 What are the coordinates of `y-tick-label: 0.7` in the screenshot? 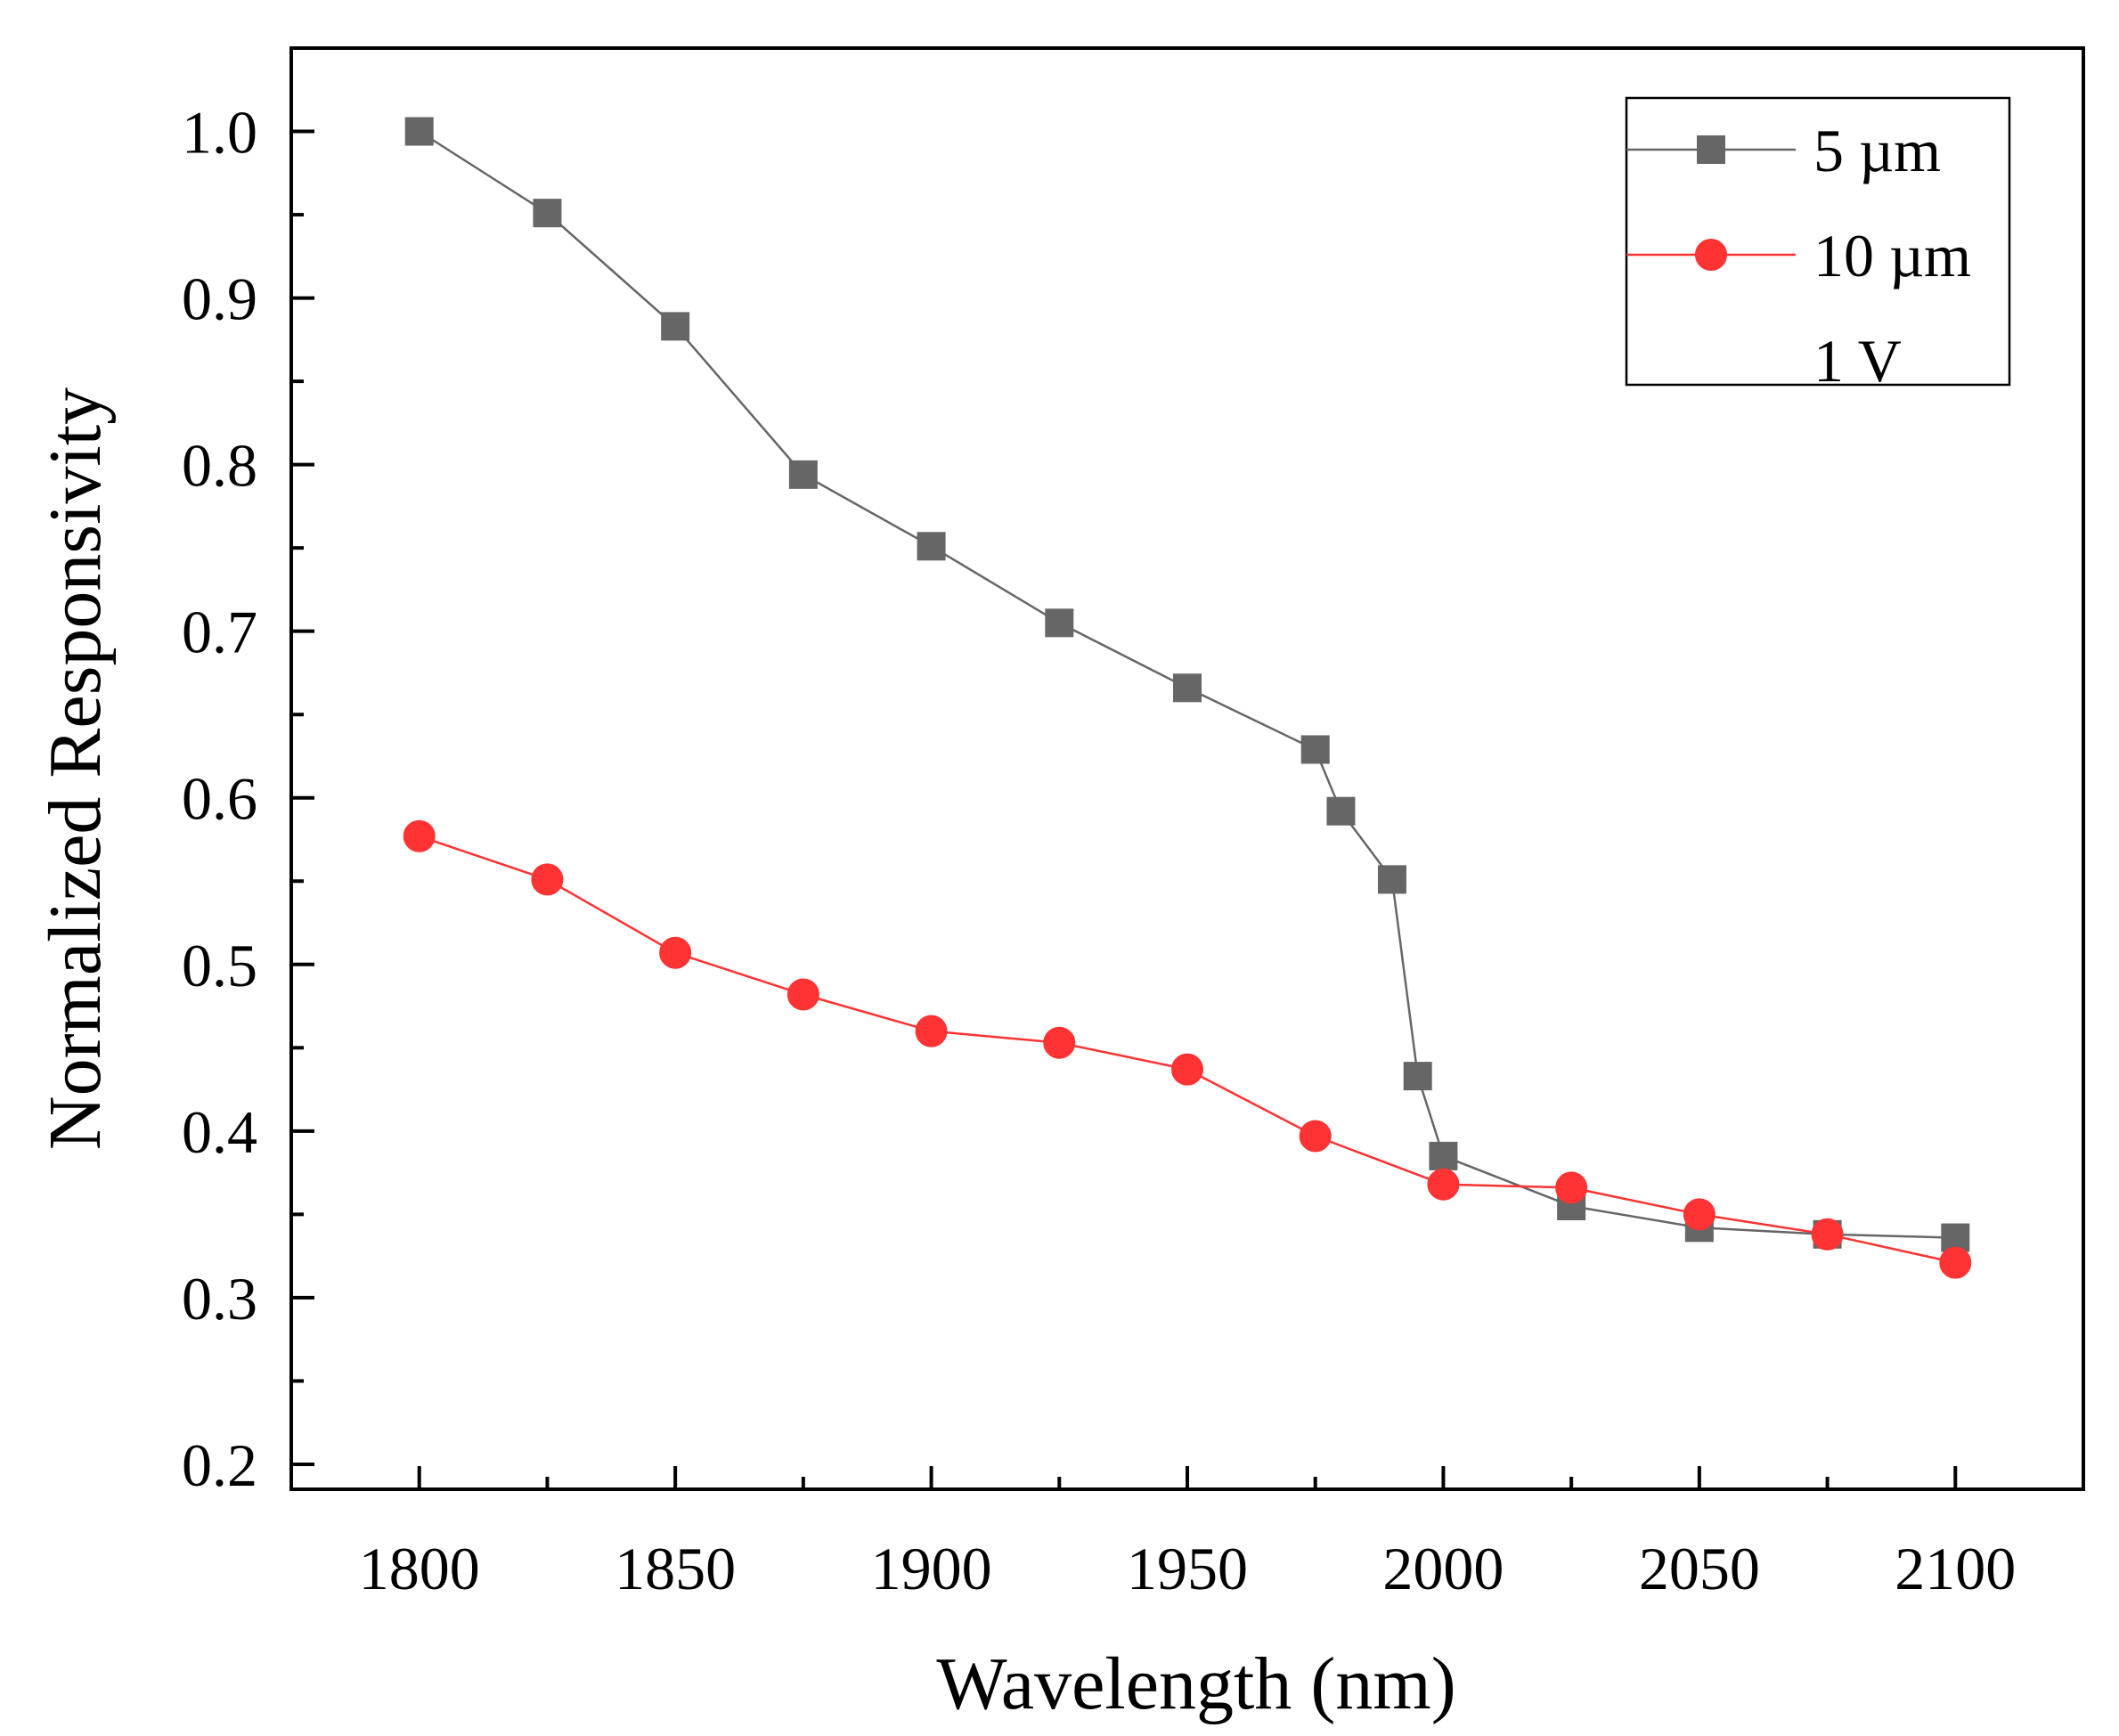 It's located at (219, 633).